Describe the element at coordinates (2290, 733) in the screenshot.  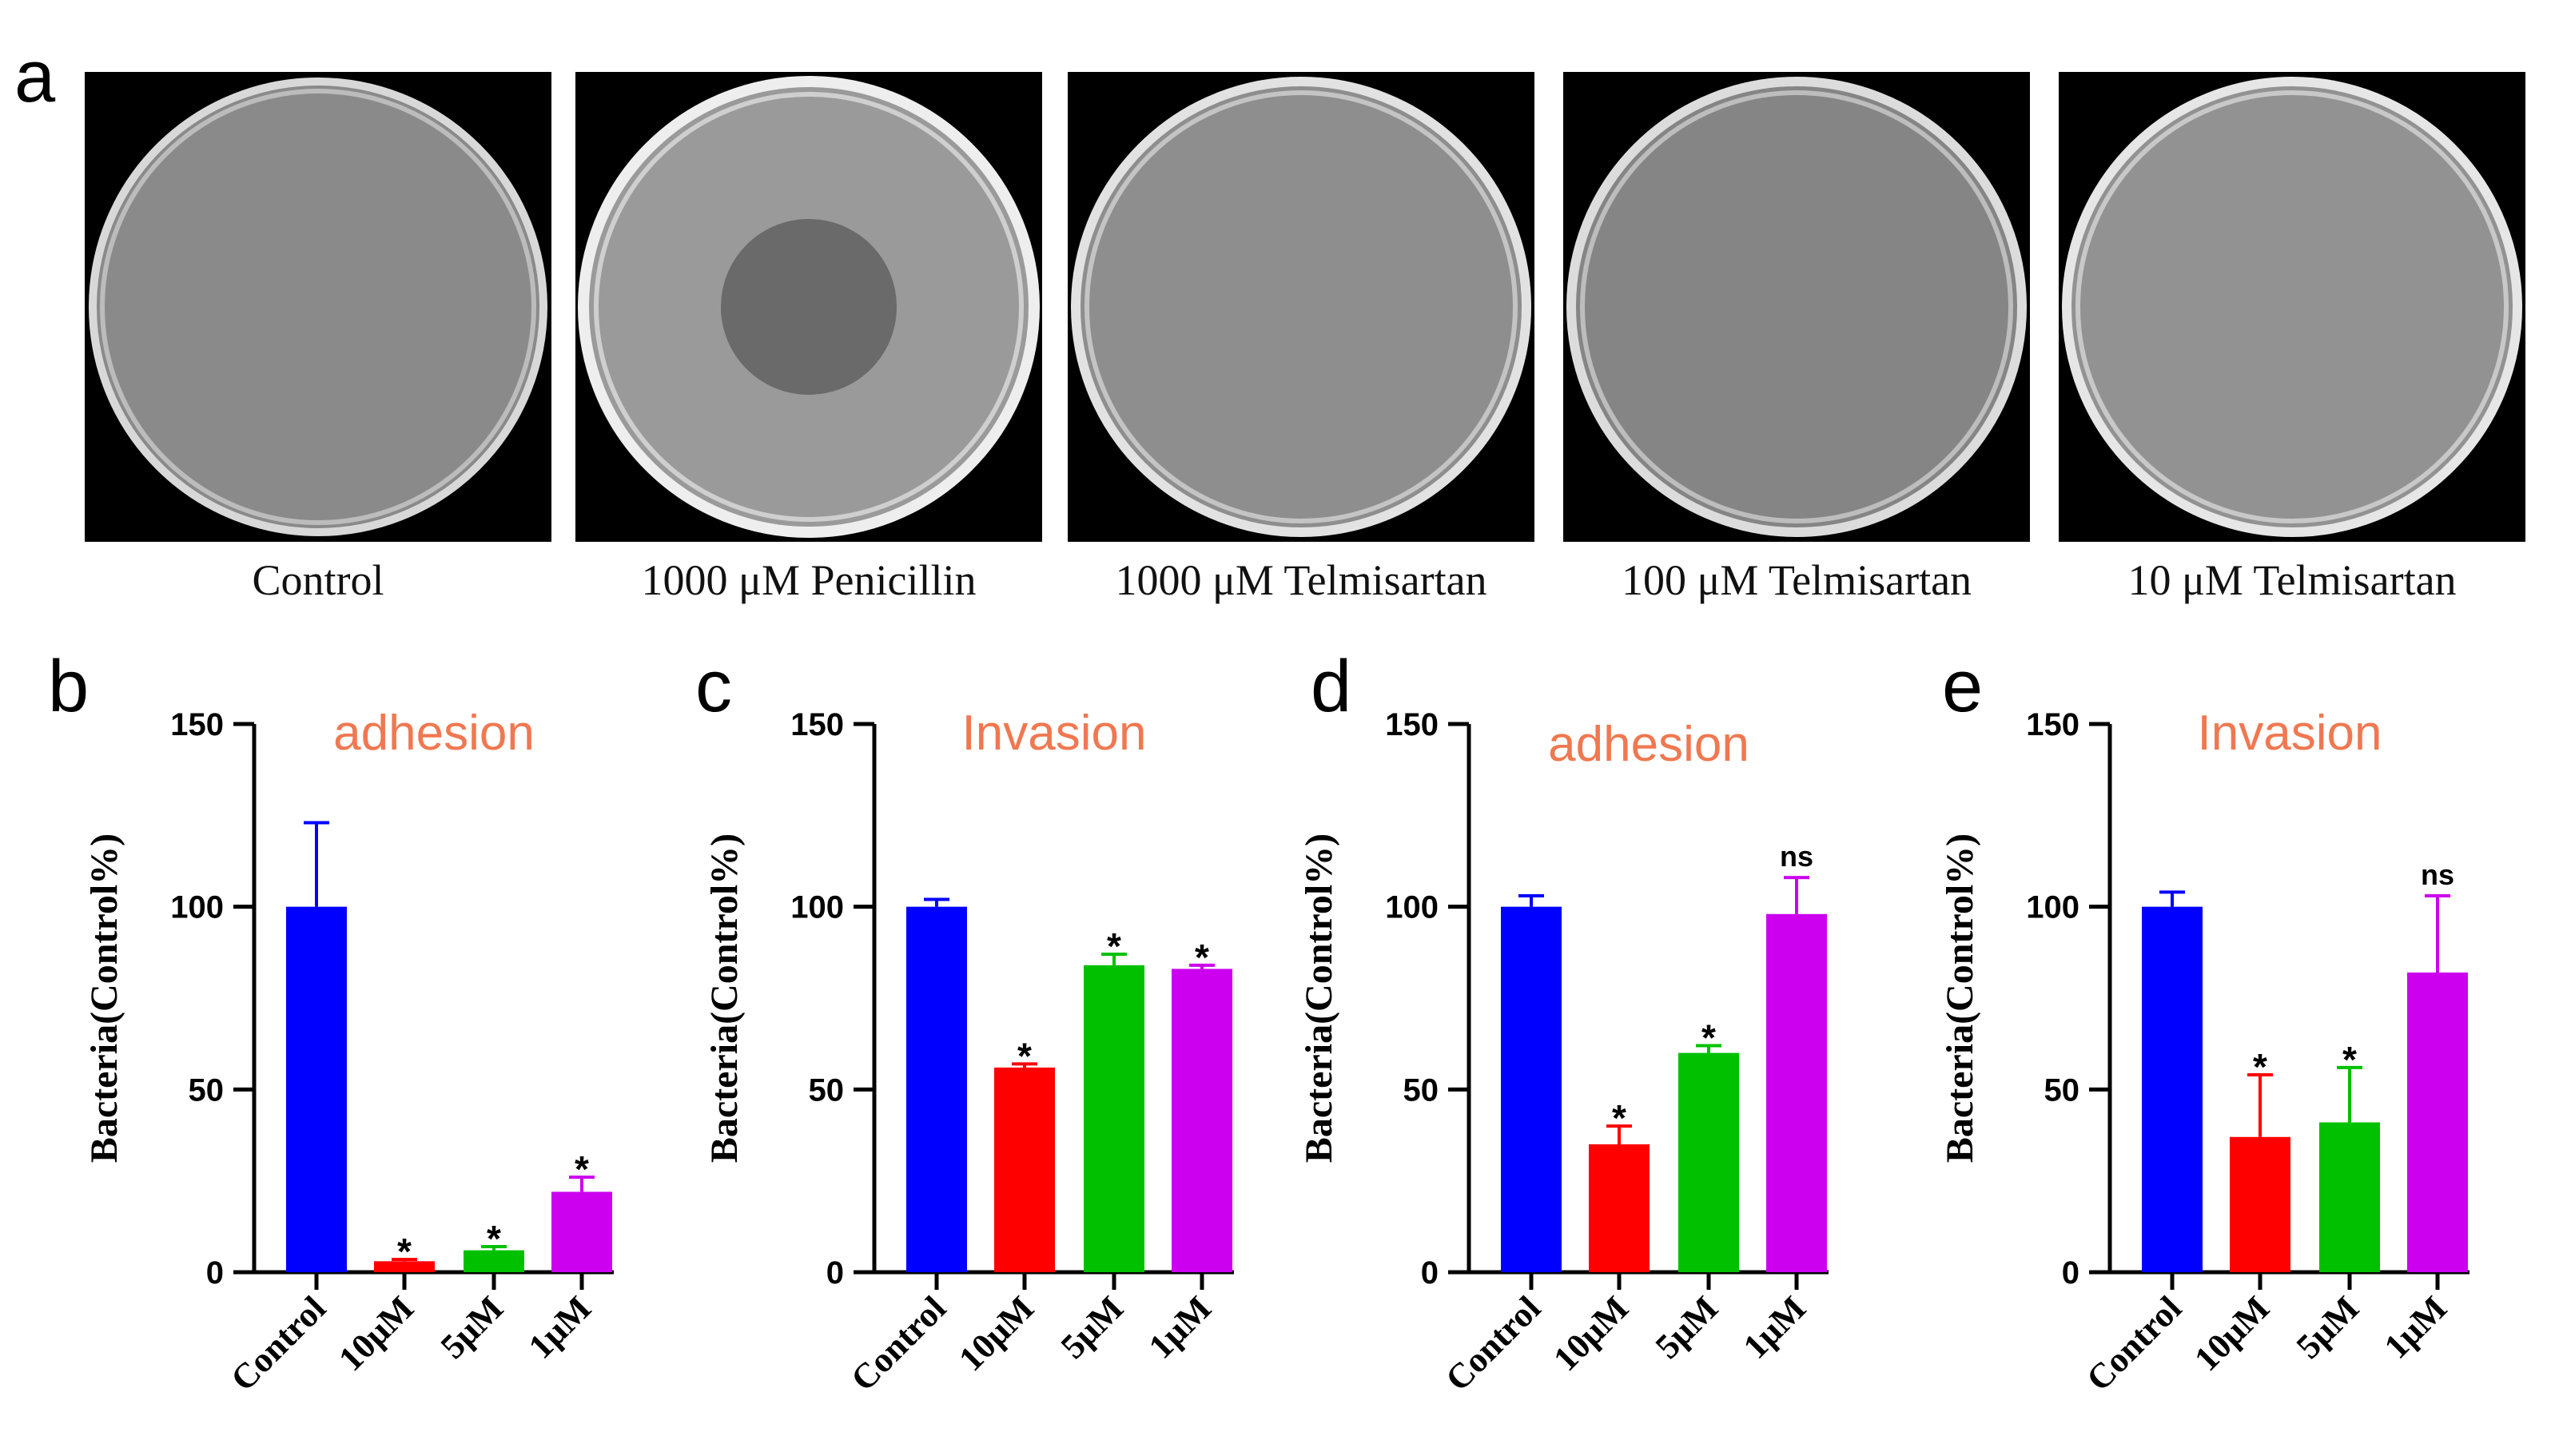
I see `chart-title-e: Invasion` at that location.